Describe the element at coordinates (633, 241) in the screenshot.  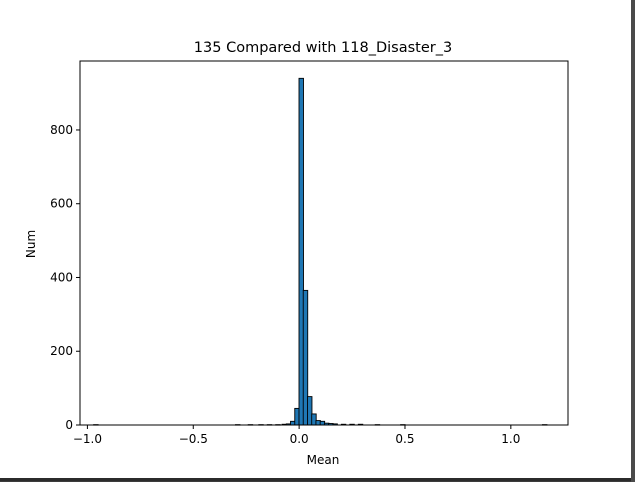
I see `window-edge` at that location.